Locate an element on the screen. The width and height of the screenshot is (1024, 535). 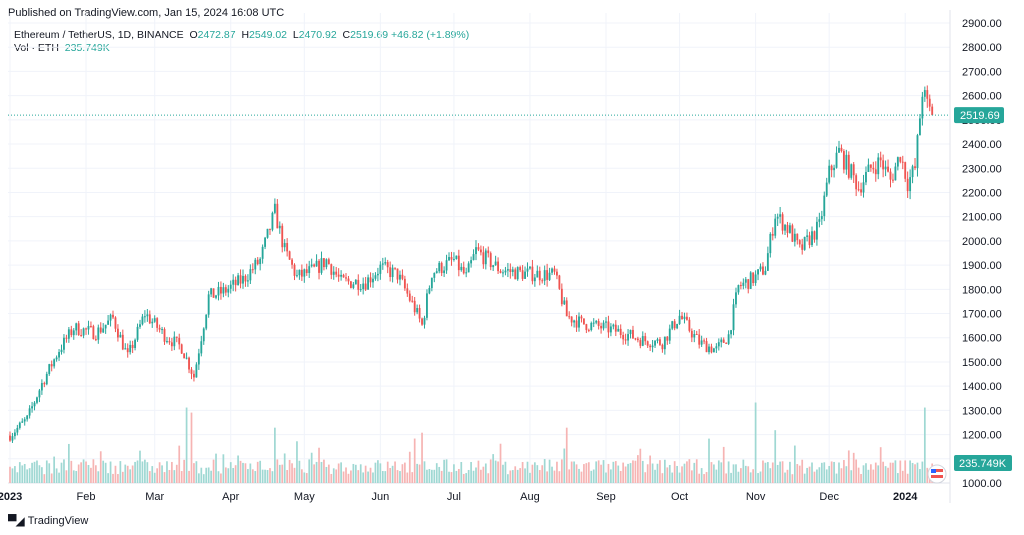
y-tick-label: 1500.00 is located at coordinates (982, 363).